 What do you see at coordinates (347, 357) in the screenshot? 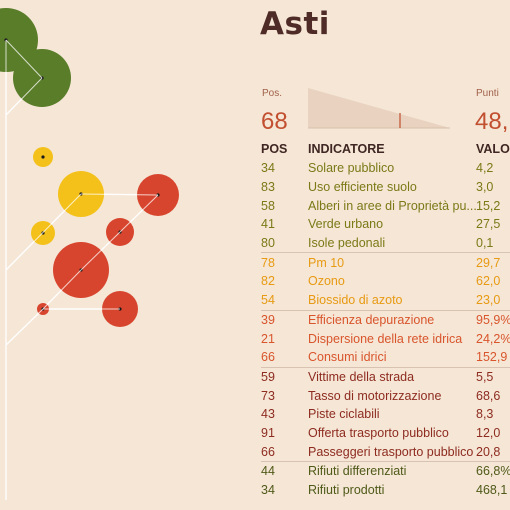
I see `row-name: Consumi idrici` at bounding box center [347, 357].